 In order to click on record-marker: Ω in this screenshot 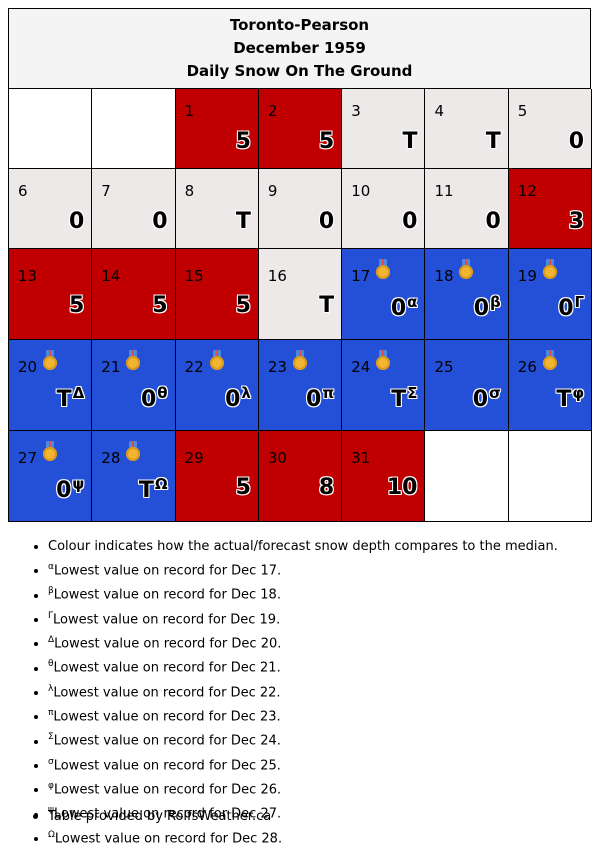, I will do `click(161, 484)`.